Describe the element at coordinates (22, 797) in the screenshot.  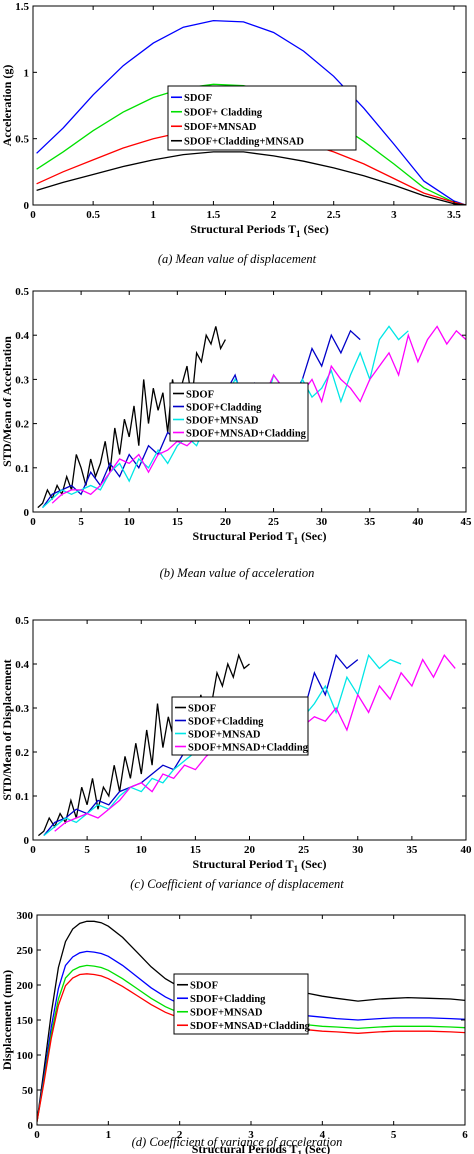
I see `y-tick-label-c-1: 0.1` at that location.